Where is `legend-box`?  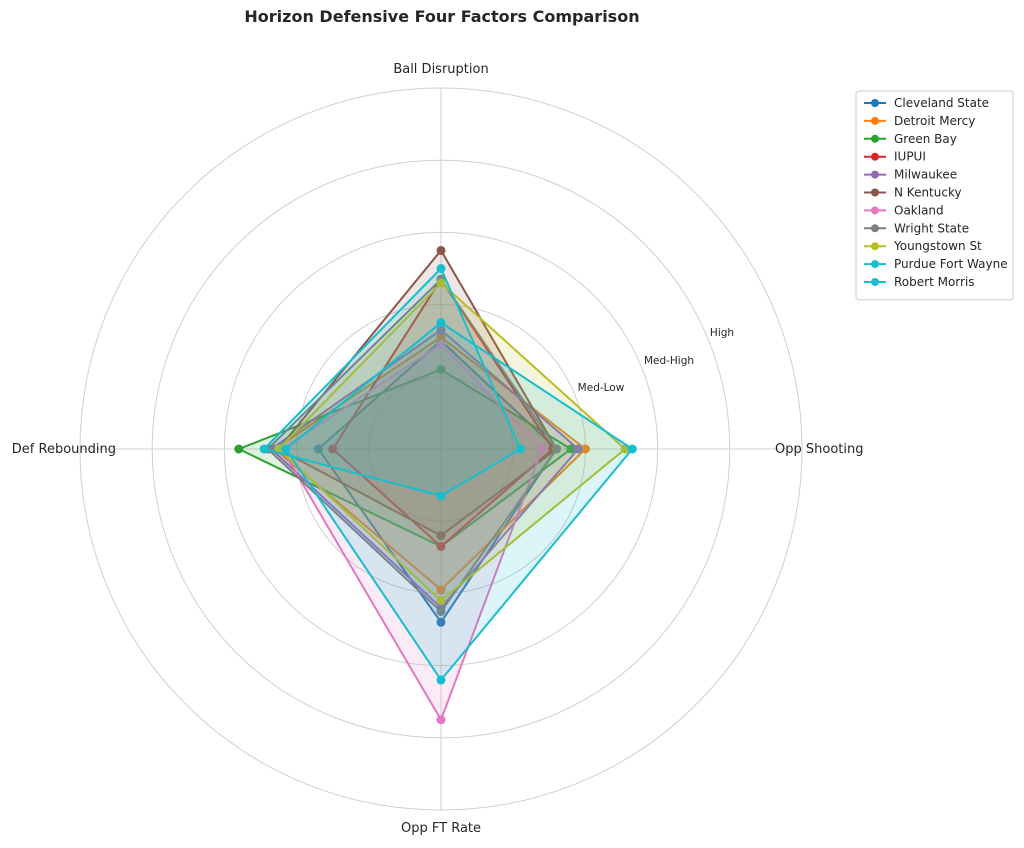
legend-box is located at coordinates (934, 195).